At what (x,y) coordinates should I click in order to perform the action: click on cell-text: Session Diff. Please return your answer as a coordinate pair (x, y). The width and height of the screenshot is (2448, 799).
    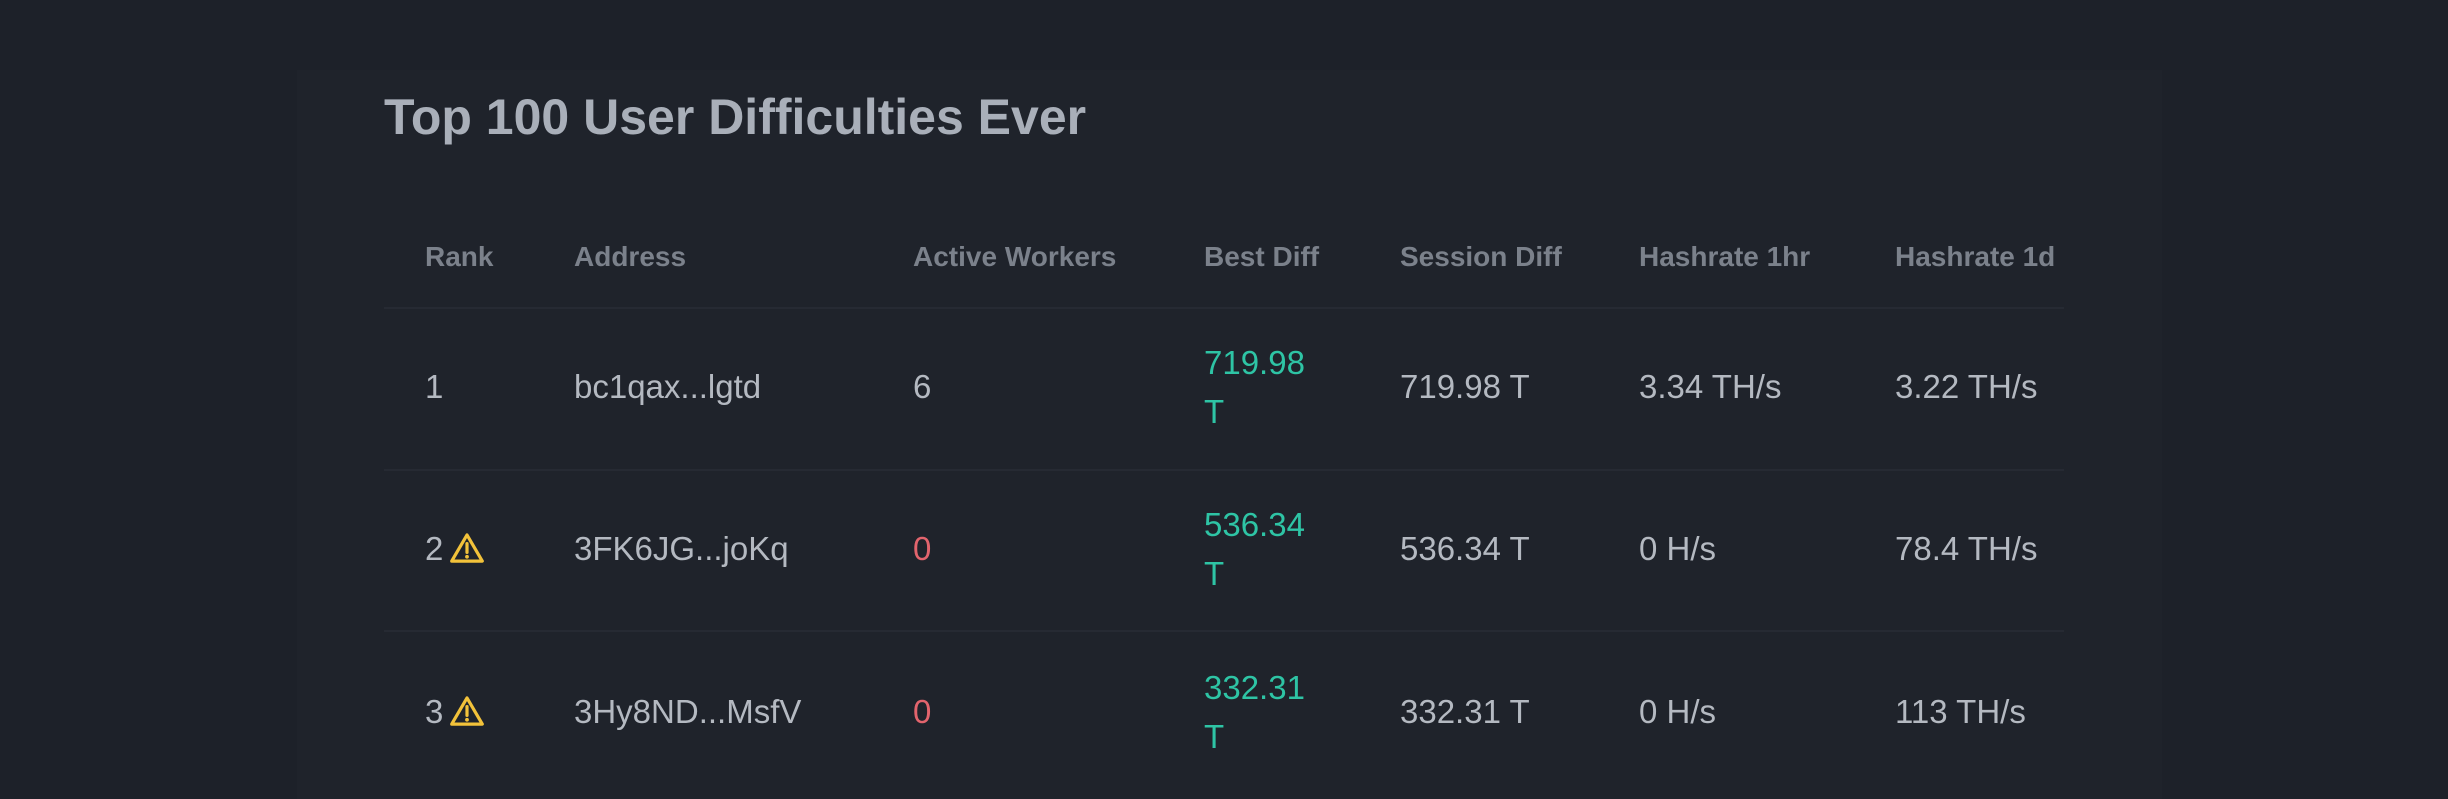
    Looking at the image, I should click on (1481, 256).